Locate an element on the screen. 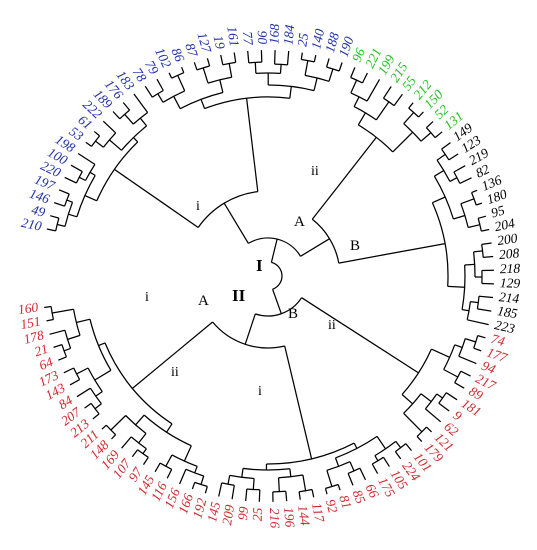 Image resolution: width=537 pixels, height=550 pixels. leaf-label: 99 is located at coordinates (243, 513).